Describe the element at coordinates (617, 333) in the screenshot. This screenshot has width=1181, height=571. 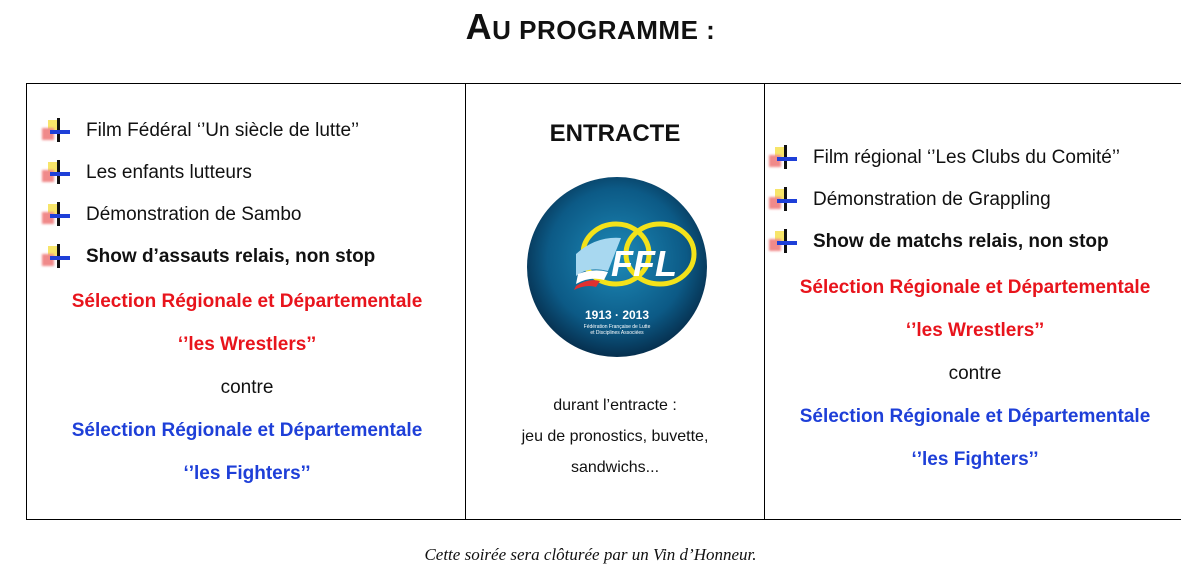
I see `svg-text: et Disciplines Associées` at that location.